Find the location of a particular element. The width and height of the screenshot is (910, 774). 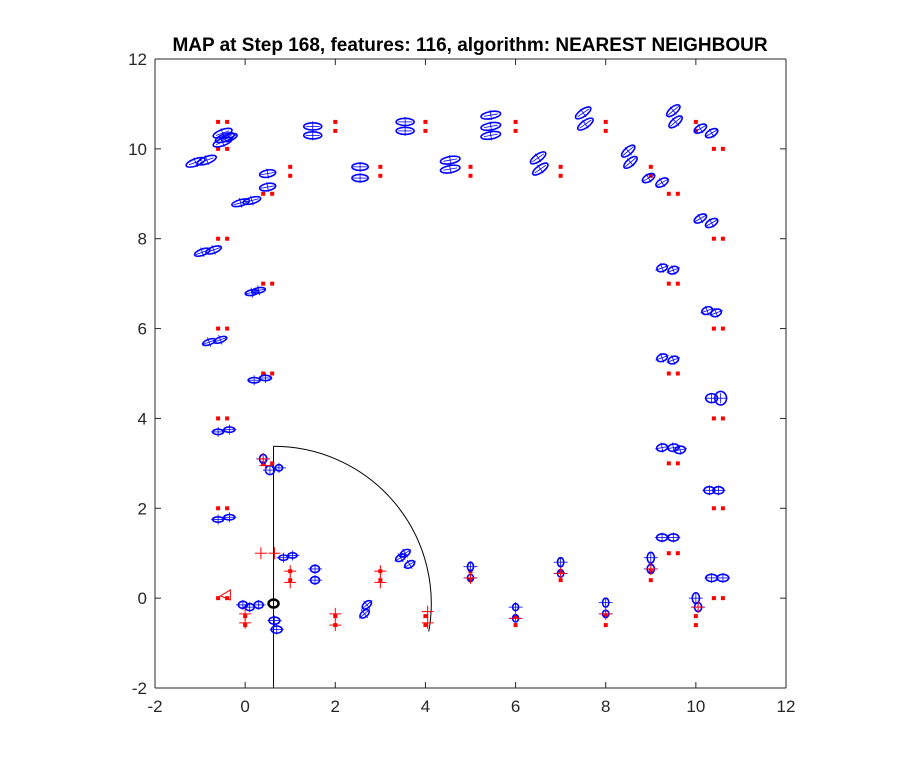

x-tick-label: -2 is located at coordinates (154, 706).